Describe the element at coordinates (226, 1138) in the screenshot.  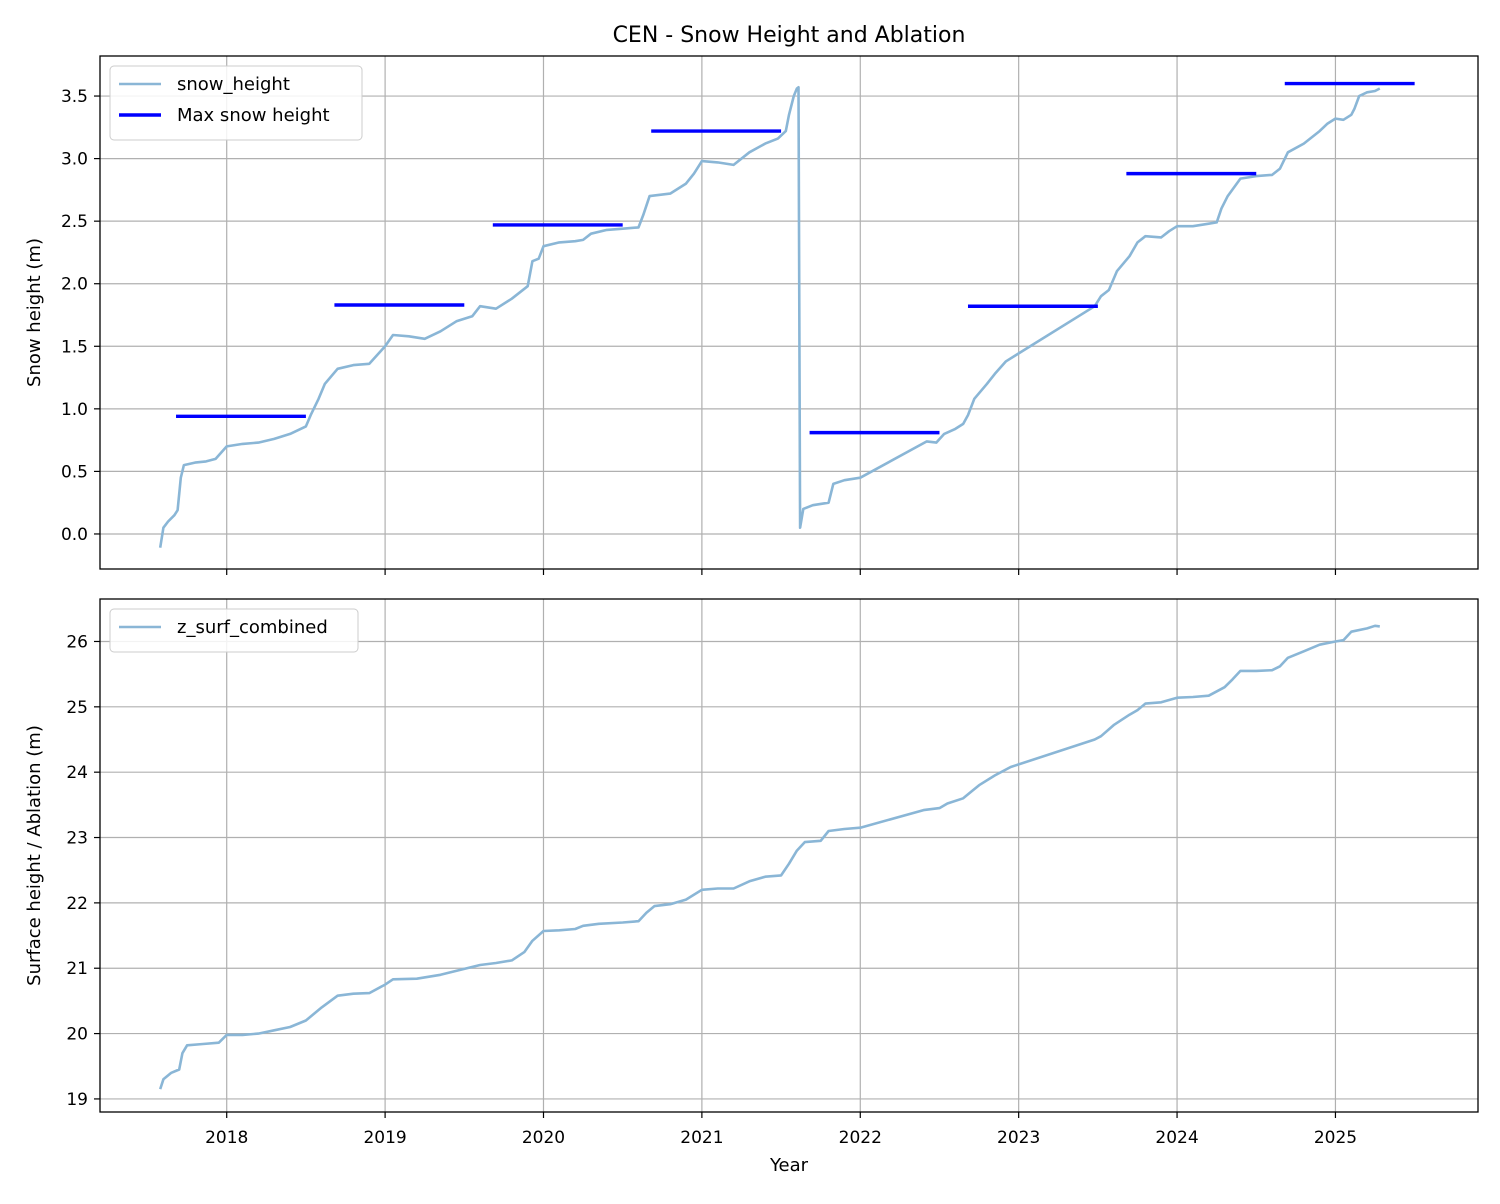
I see `x-tick-label: 2018` at that location.